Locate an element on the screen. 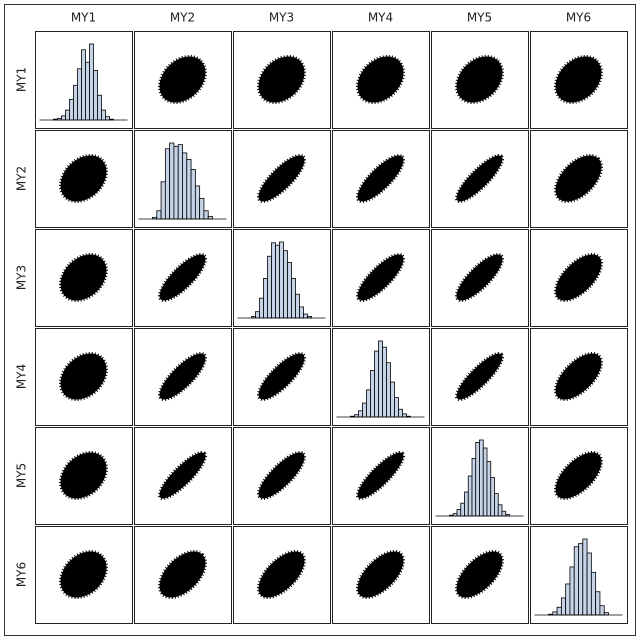 The width and height of the screenshot is (640, 640). panel is located at coordinates (282, 377).